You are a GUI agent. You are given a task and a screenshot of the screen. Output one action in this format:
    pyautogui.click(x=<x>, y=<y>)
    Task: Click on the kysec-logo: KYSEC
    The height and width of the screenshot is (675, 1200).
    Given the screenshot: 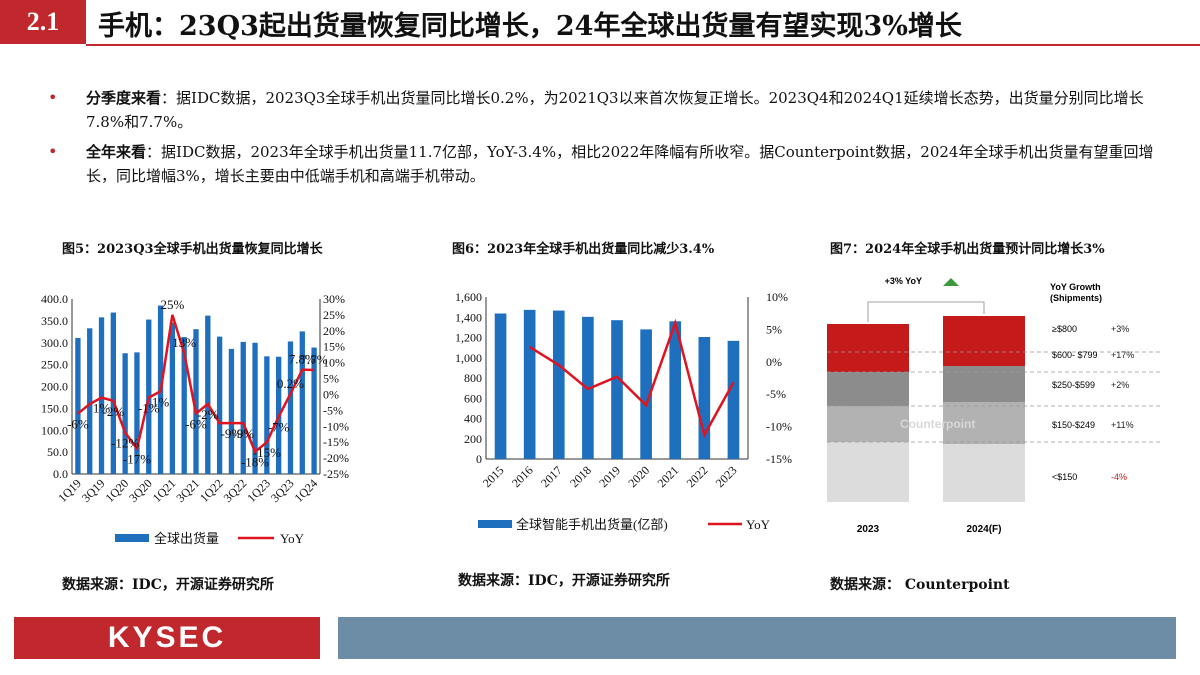 What is the action you would take?
    pyautogui.click(x=167, y=638)
    